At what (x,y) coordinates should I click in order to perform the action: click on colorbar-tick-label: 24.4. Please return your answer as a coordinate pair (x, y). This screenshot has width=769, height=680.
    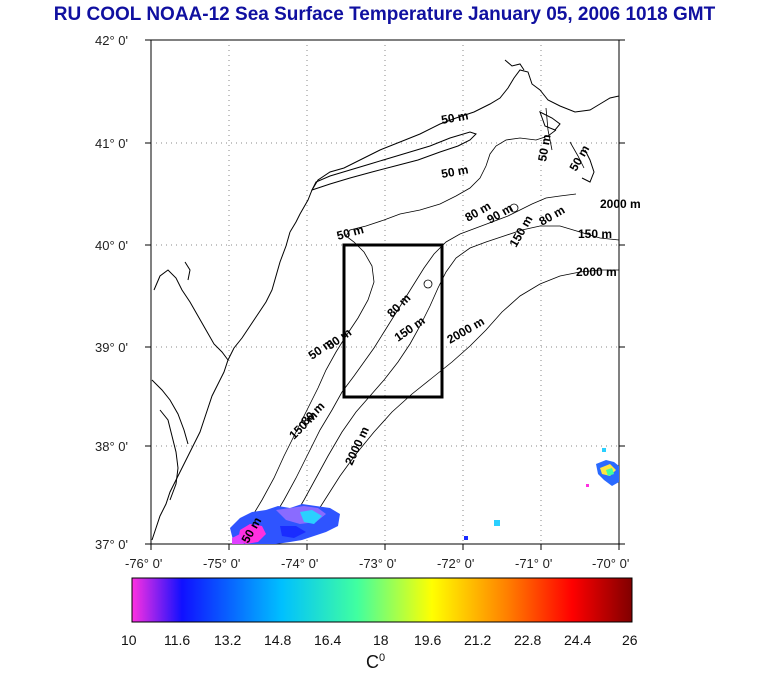
    Looking at the image, I should click on (578, 640).